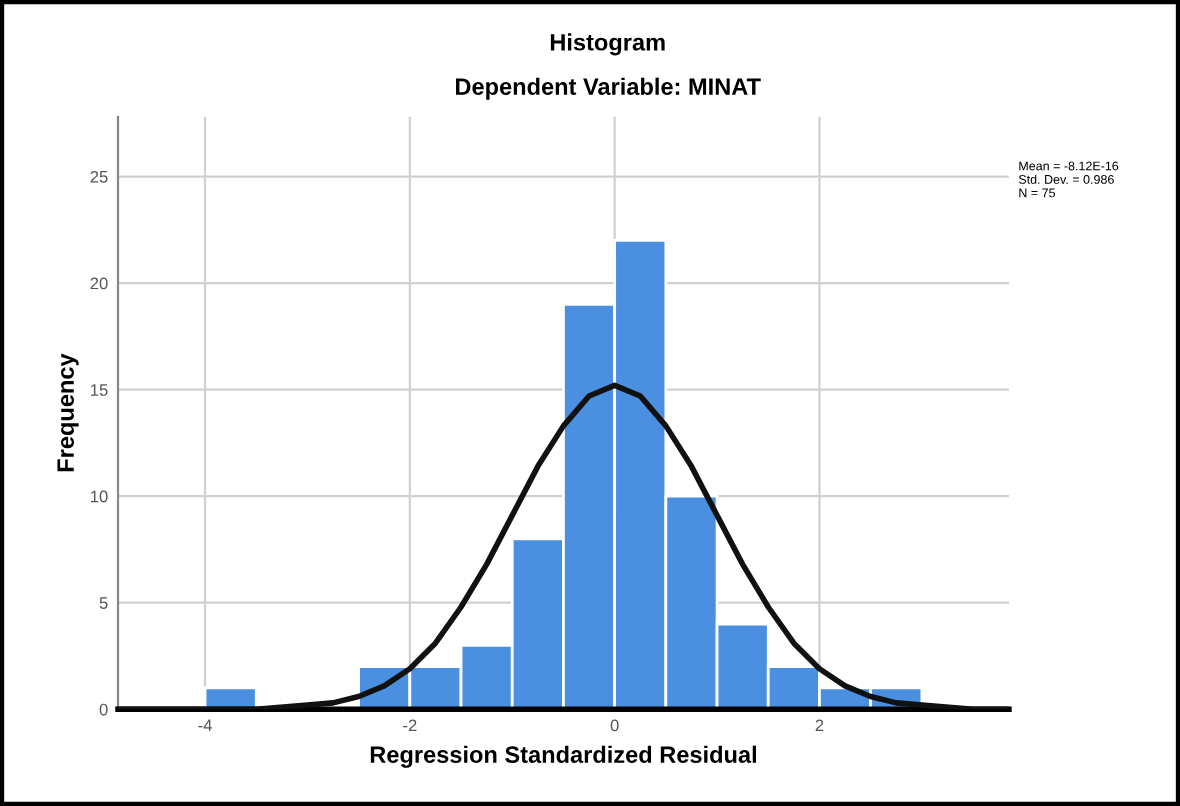 This screenshot has height=806, width=1180. What do you see at coordinates (99, 283) in the screenshot?
I see `y-tick-label: 20` at bounding box center [99, 283].